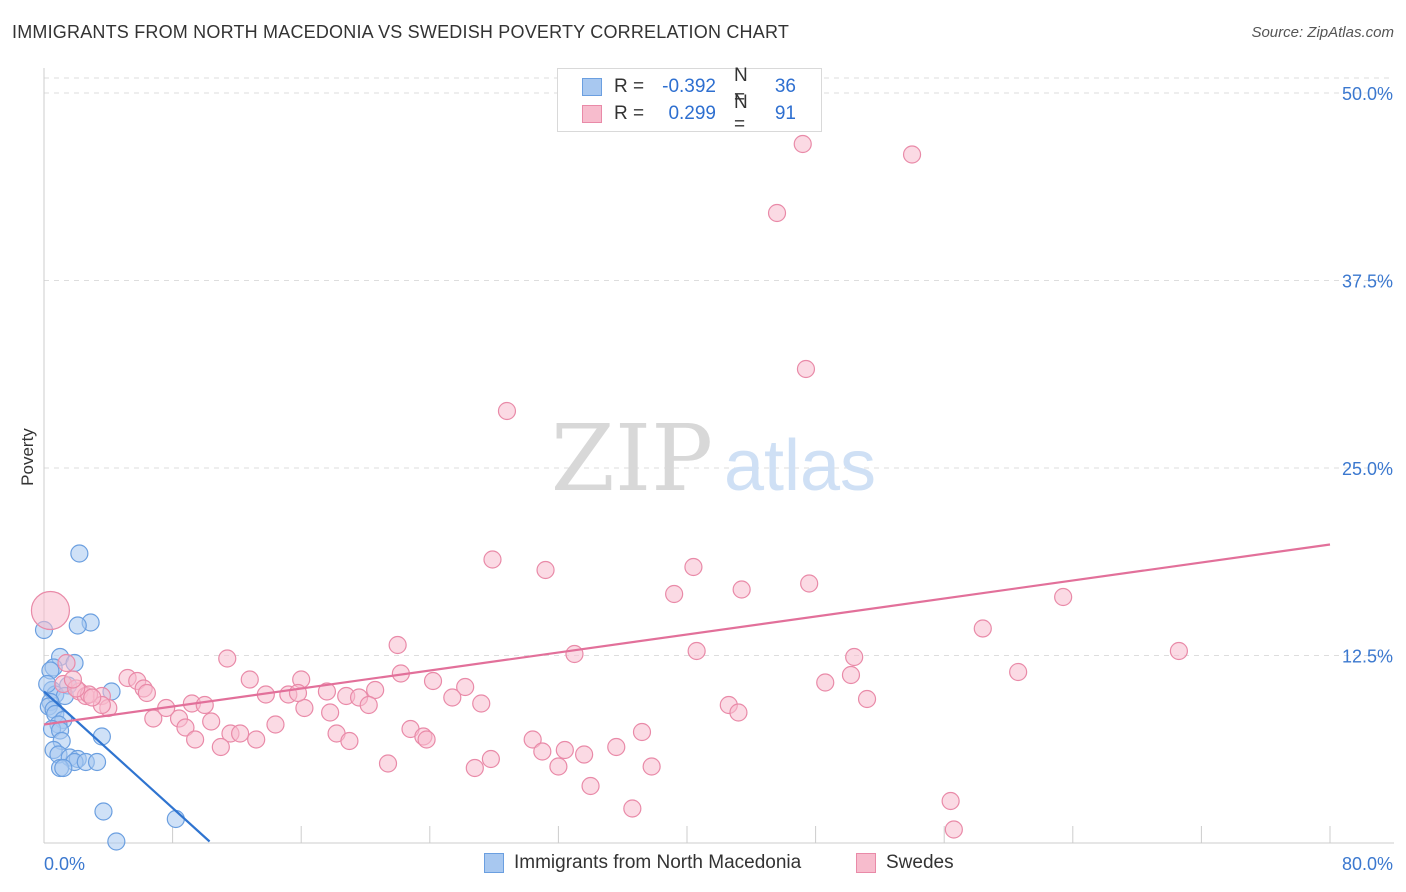 The image size is (1406, 892). I want to click on legend-row-swedes: R = 0.299 N = 91, so click(689, 113).